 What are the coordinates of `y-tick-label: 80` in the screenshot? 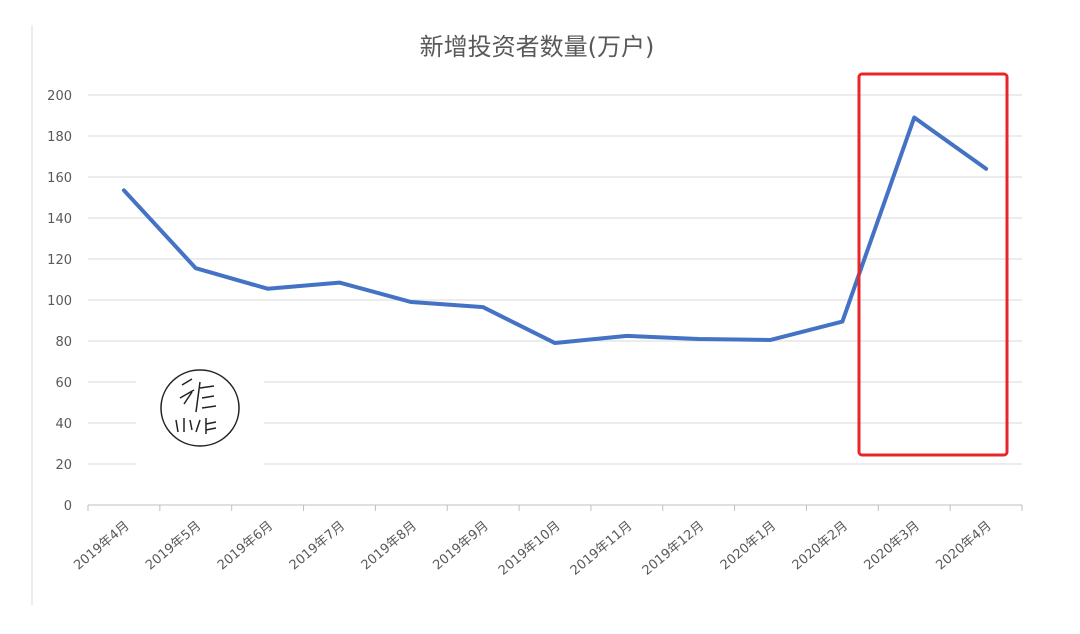 It's located at (63, 342).